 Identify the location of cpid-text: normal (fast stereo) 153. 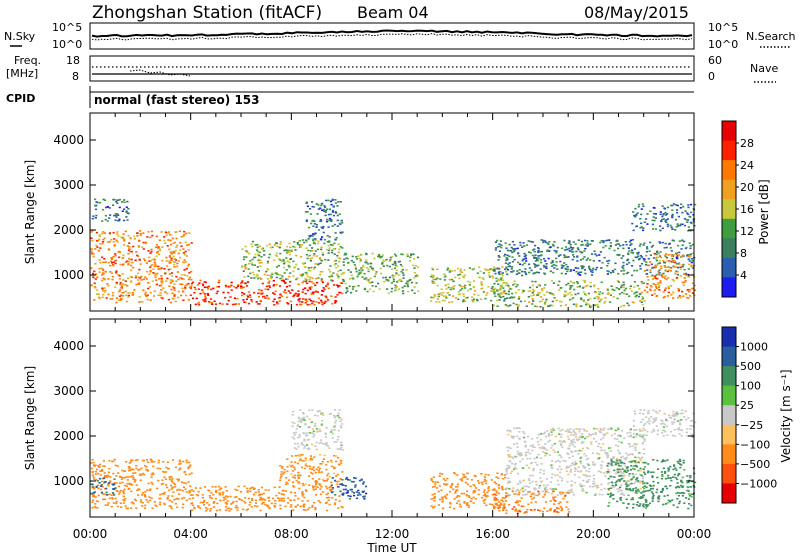
(177, 100).